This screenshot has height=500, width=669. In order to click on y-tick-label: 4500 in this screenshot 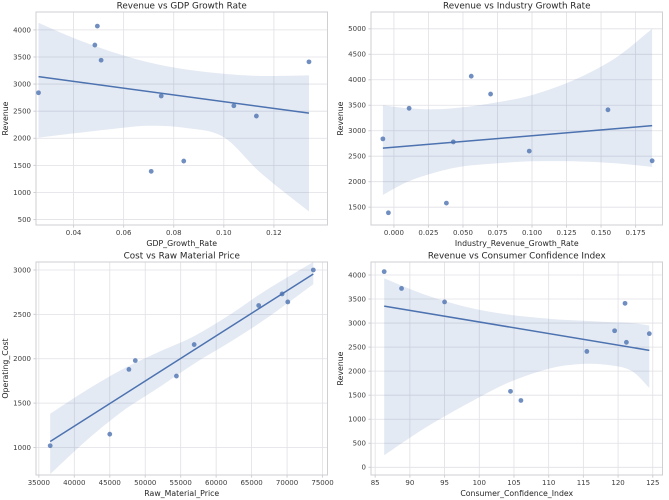, I will do `click(357, 55)`.